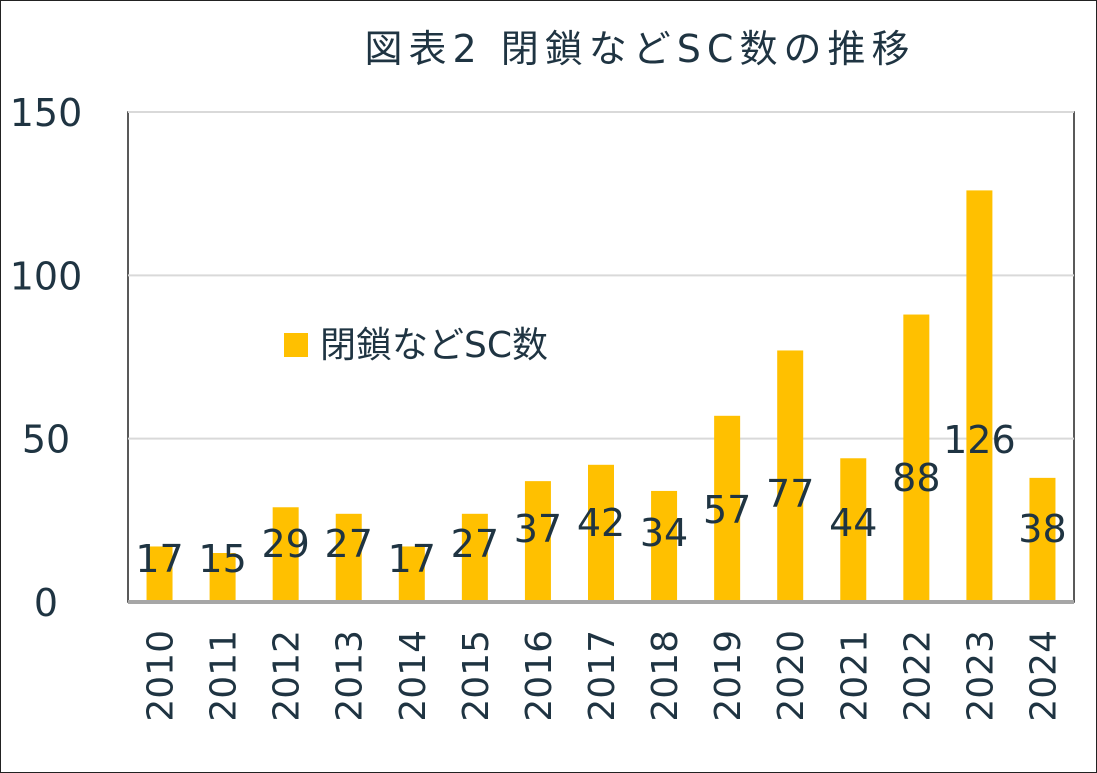 The width and height of the screenshot is (1097, 773). What do you see at coordinates (350, 676) in the screenshot?
I see `x-tick-label-2013: 2013` at bounding box center [350, 676].